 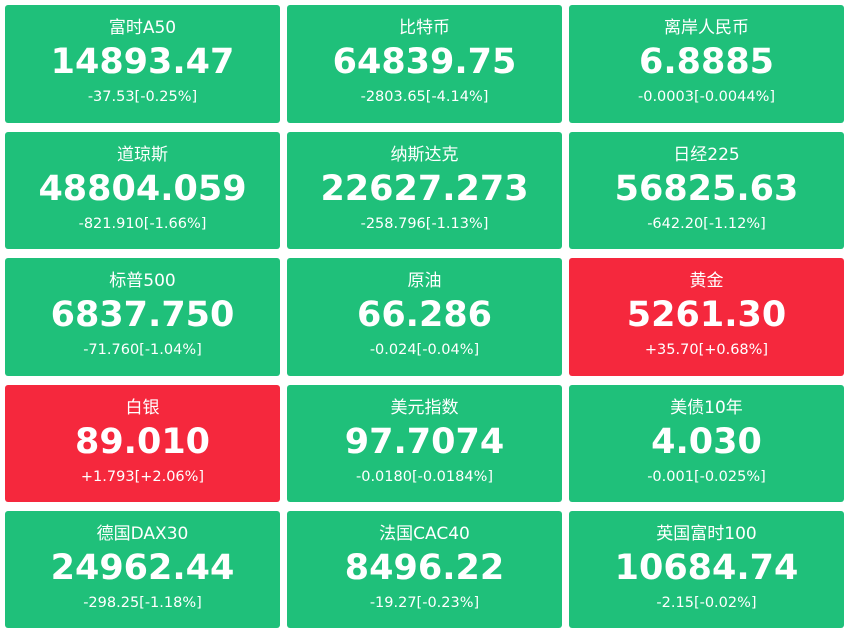 What do you see at coordinates (706, 28) in the screenshot?
I see `tile-name: 离岸人民币` at bounding box center [706, 28].